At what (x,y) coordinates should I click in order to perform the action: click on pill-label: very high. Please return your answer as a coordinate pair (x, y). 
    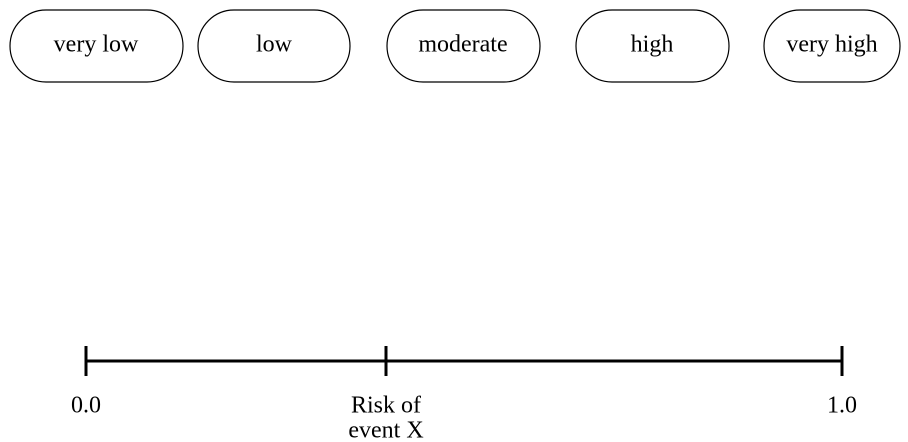
    Looking at the image, I should click on (831, 45).